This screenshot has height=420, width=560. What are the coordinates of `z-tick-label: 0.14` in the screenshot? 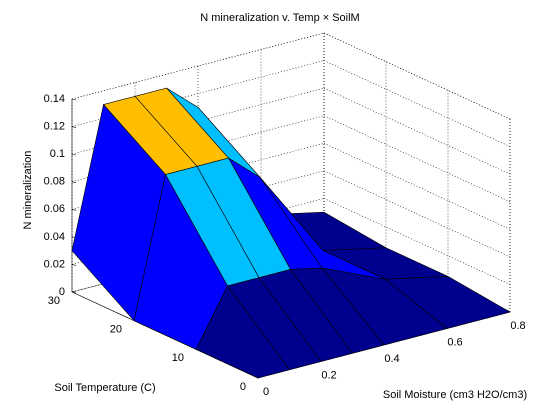 It's located at (54, 99).